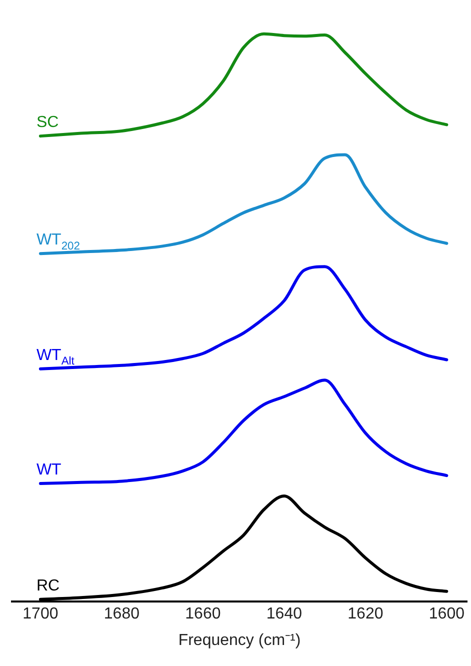  What do you see at coordinates (446, 614) in the screenshot?
I see `x-tick-label: 1600` at bounding box center [446, 614].